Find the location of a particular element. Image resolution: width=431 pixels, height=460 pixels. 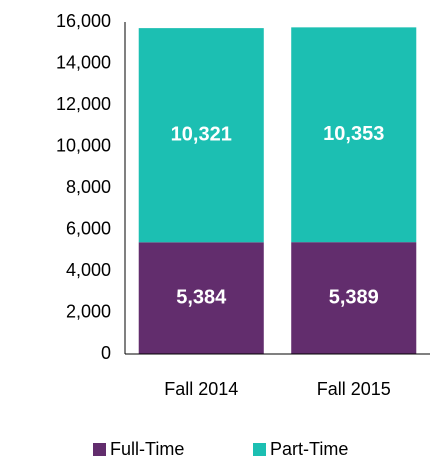

y-tick-label: 0 is located at coordinates (106, 353).